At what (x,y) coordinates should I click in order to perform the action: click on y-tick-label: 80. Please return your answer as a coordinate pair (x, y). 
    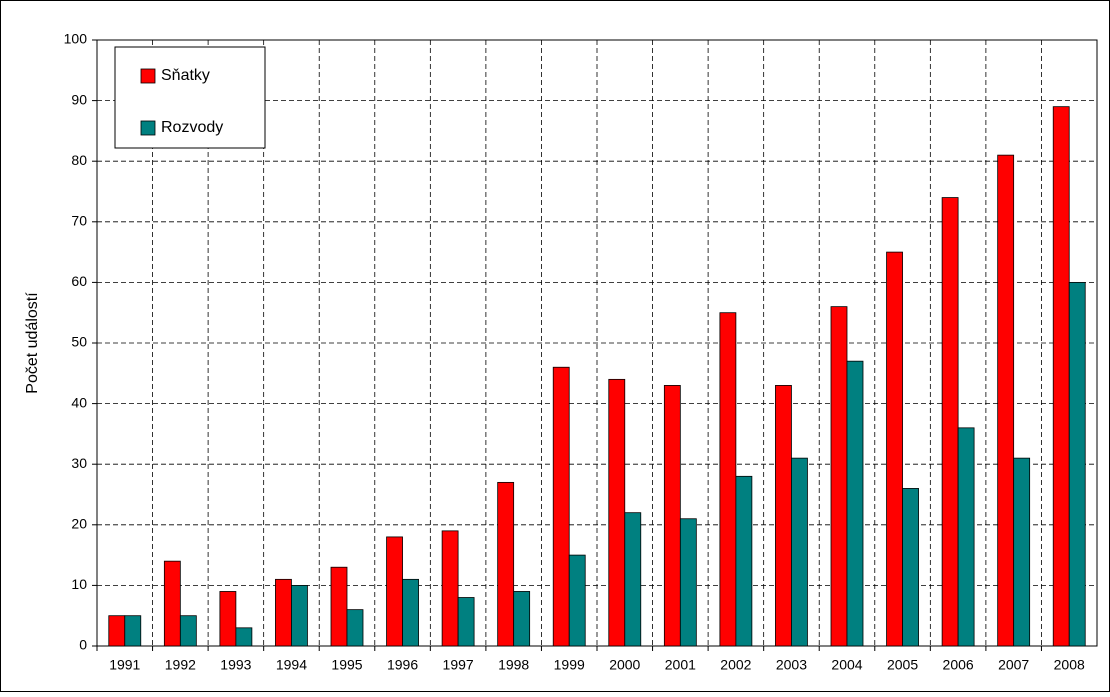
    Looking at the image, I should click on (79, 160).